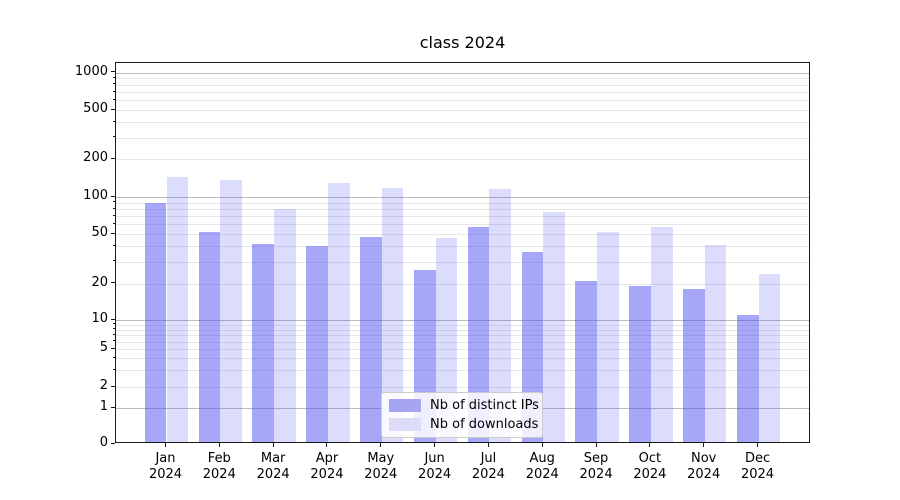 This screenshot has width=900, height=500. Describe the element at coordinates (95, 109) in the screenshot. I see `y-tick-label: 500` at that location.